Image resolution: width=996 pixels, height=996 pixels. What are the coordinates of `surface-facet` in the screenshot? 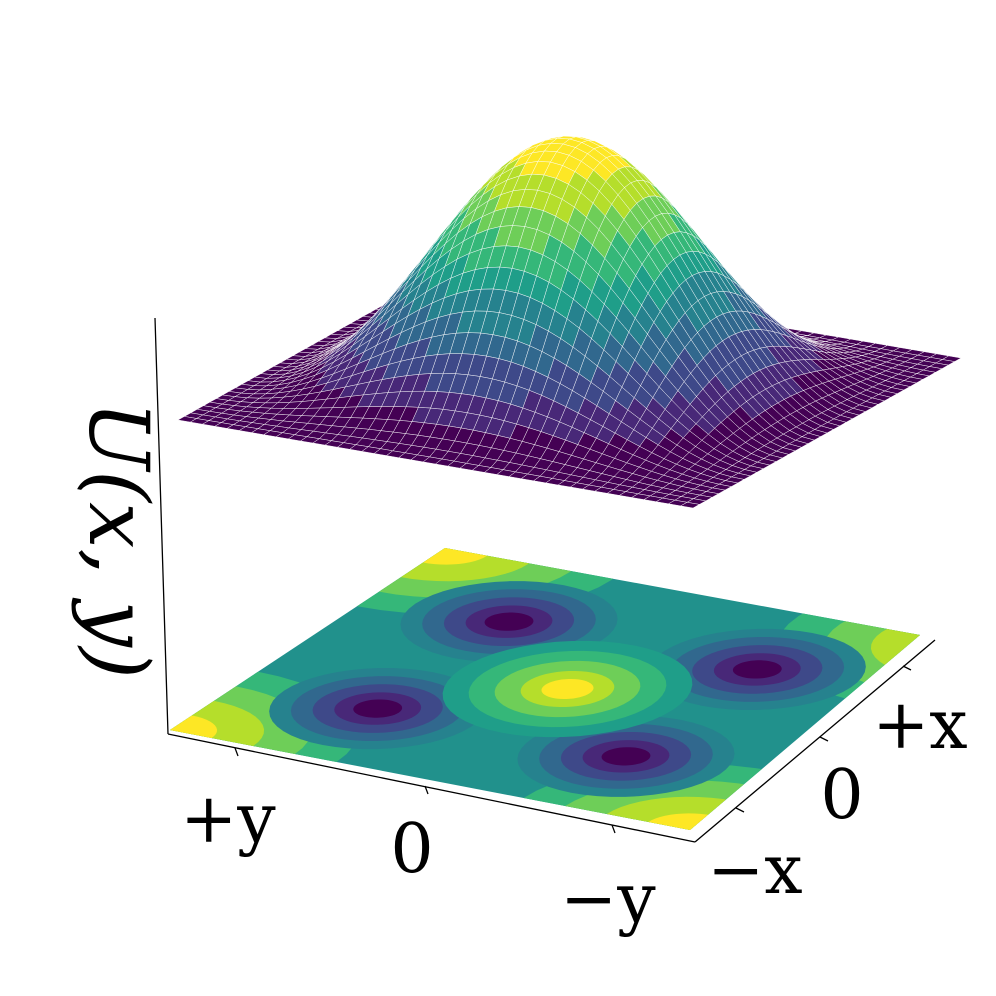 It's located at (690, 505).